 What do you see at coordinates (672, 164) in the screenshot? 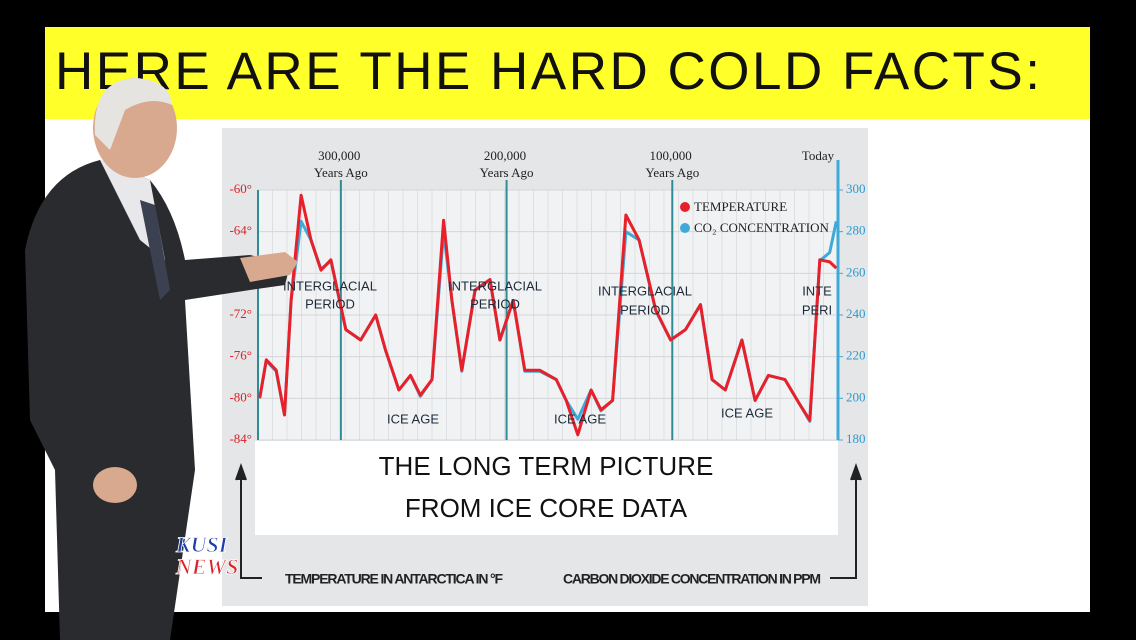
I see `x-tick-label: 100,000 Years Ago` at bounding box center [672, 164].